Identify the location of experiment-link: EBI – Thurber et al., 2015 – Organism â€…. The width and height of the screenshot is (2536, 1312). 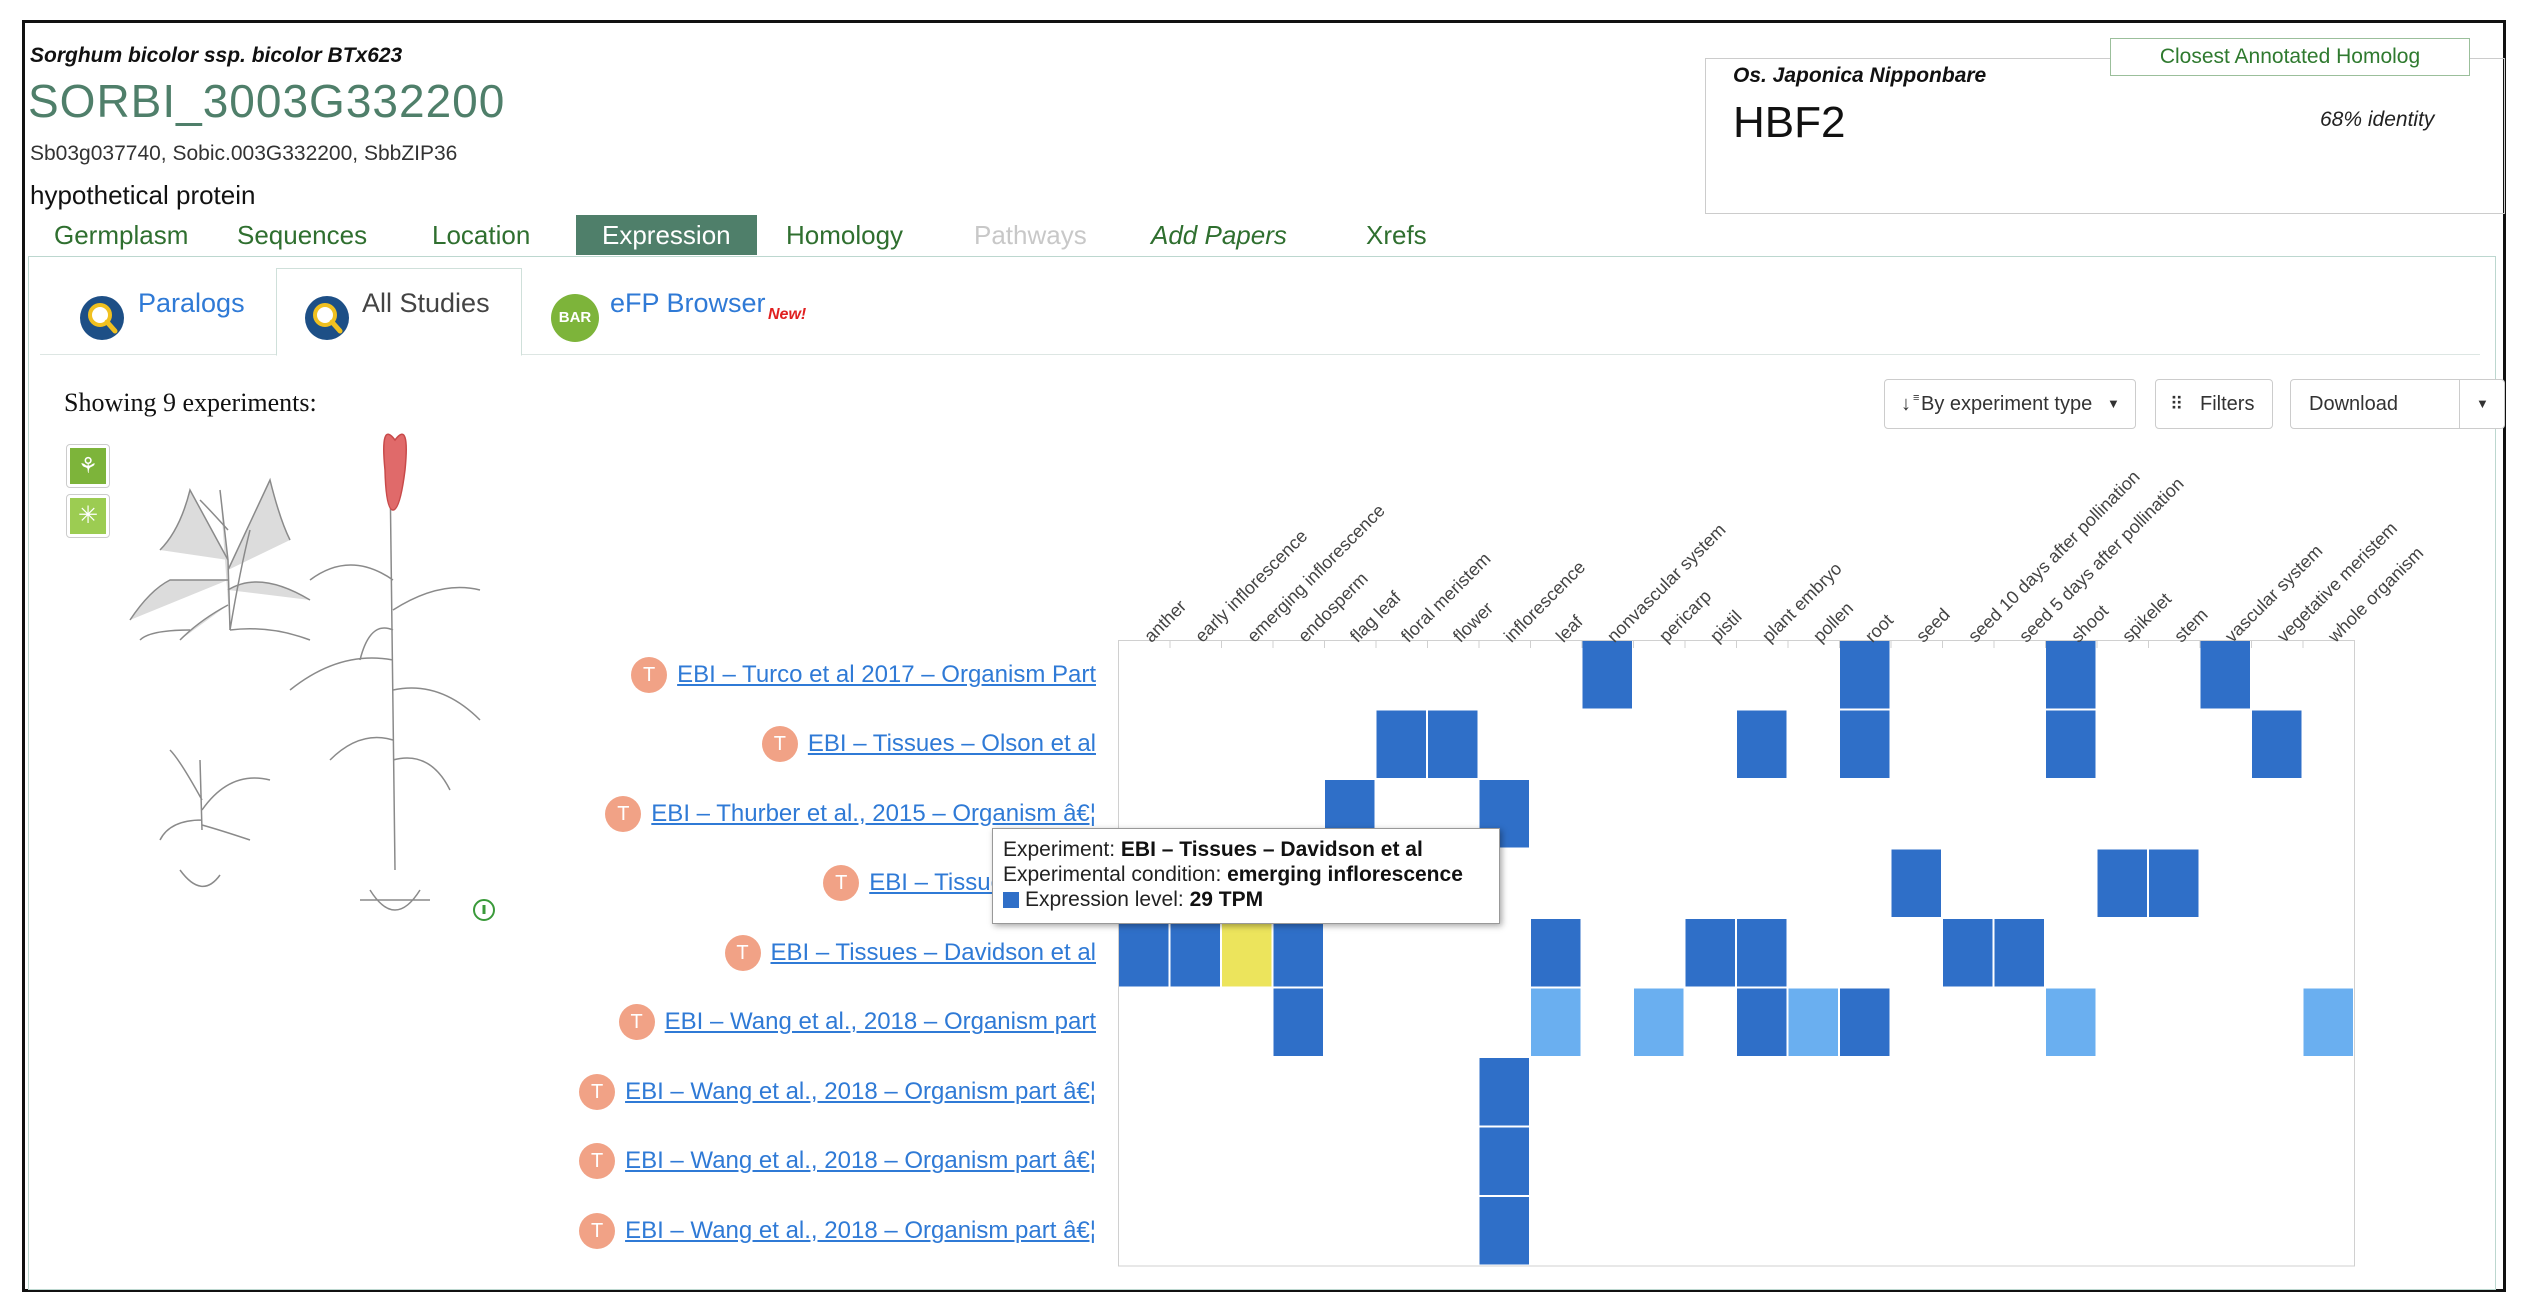
(873, 813).